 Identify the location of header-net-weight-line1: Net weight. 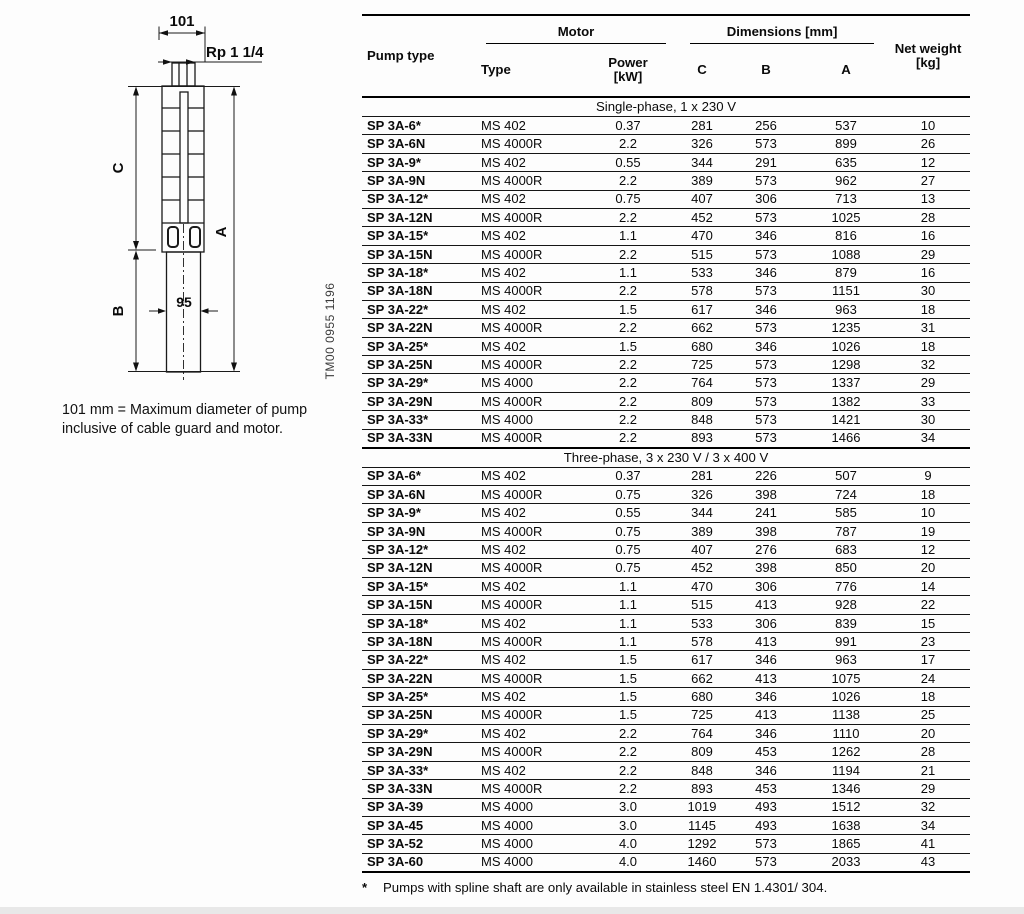
(928, 49).